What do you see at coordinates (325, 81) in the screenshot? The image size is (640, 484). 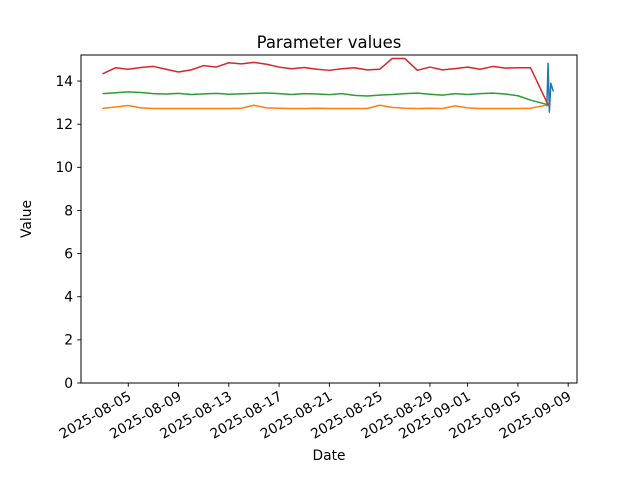 I see `series-red-line` at bounding box center [325, 81].